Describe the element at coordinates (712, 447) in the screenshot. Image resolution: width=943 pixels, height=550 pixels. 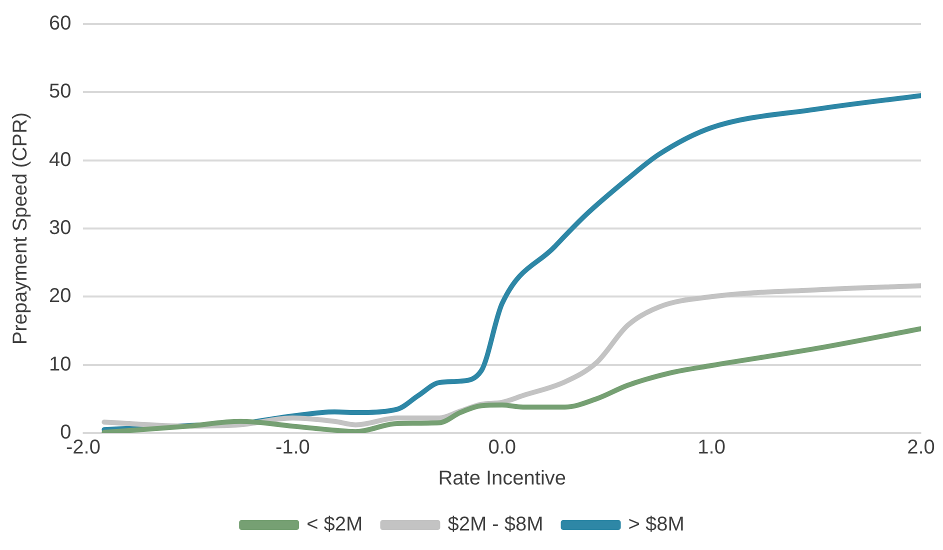
I see `x-tick-label: 1.0` at that location.